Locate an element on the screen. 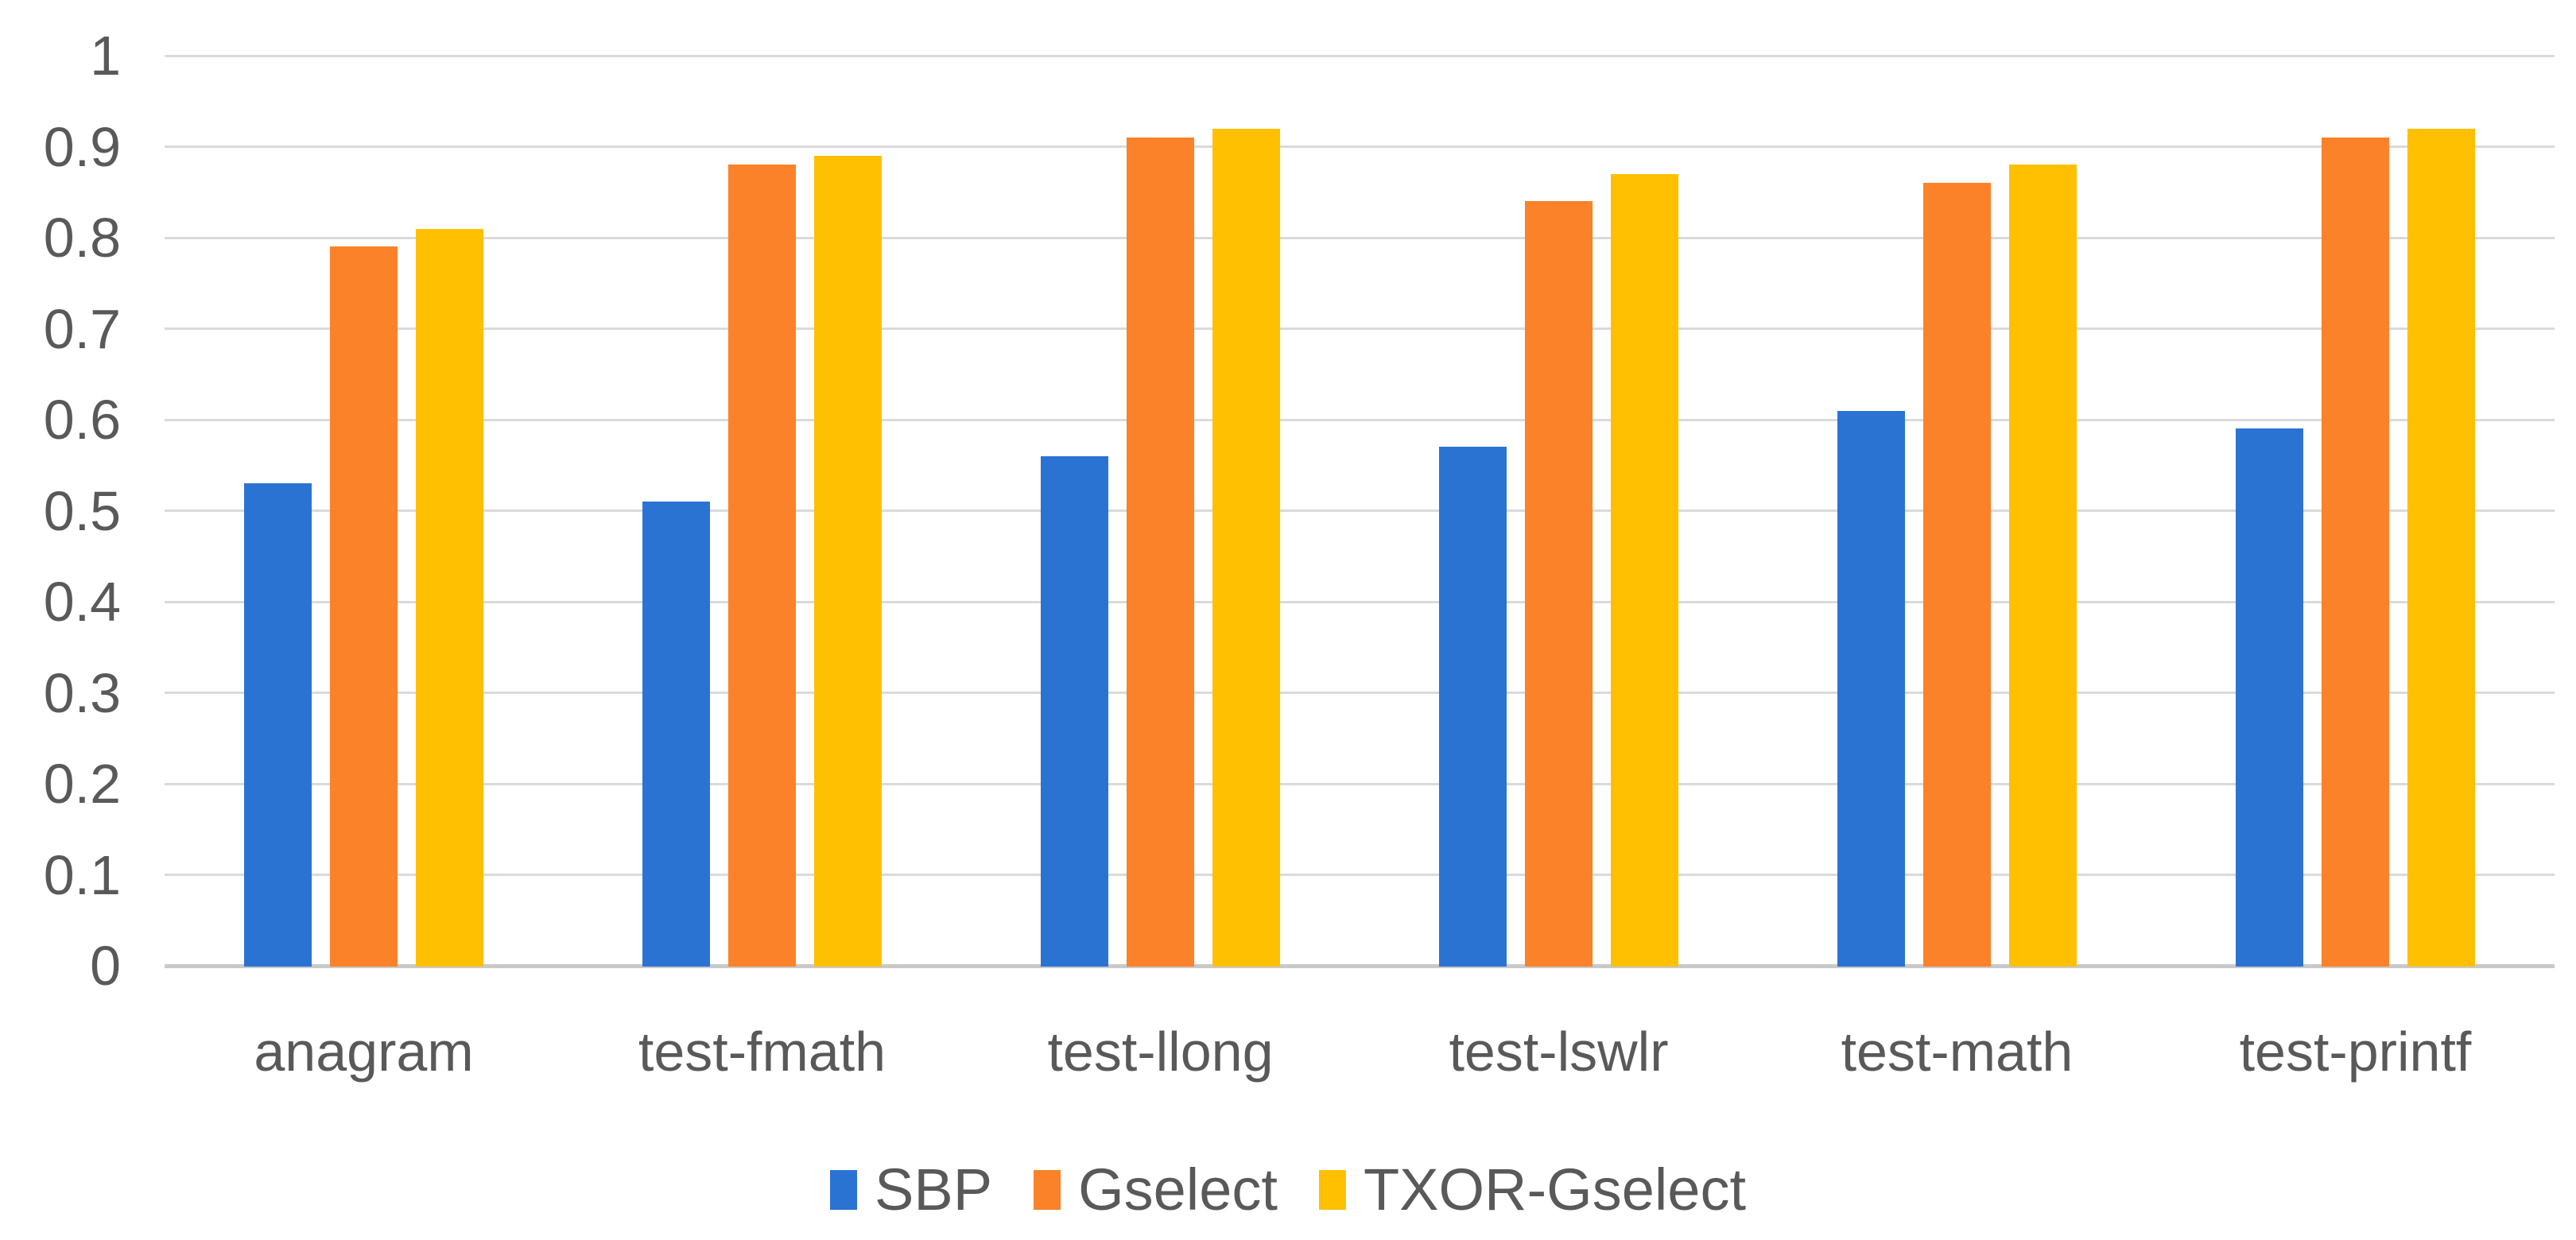 This screenshot has height=1240, width=2576. y-axis-tick-label: 0.2 is located at coordinates (82, 784).